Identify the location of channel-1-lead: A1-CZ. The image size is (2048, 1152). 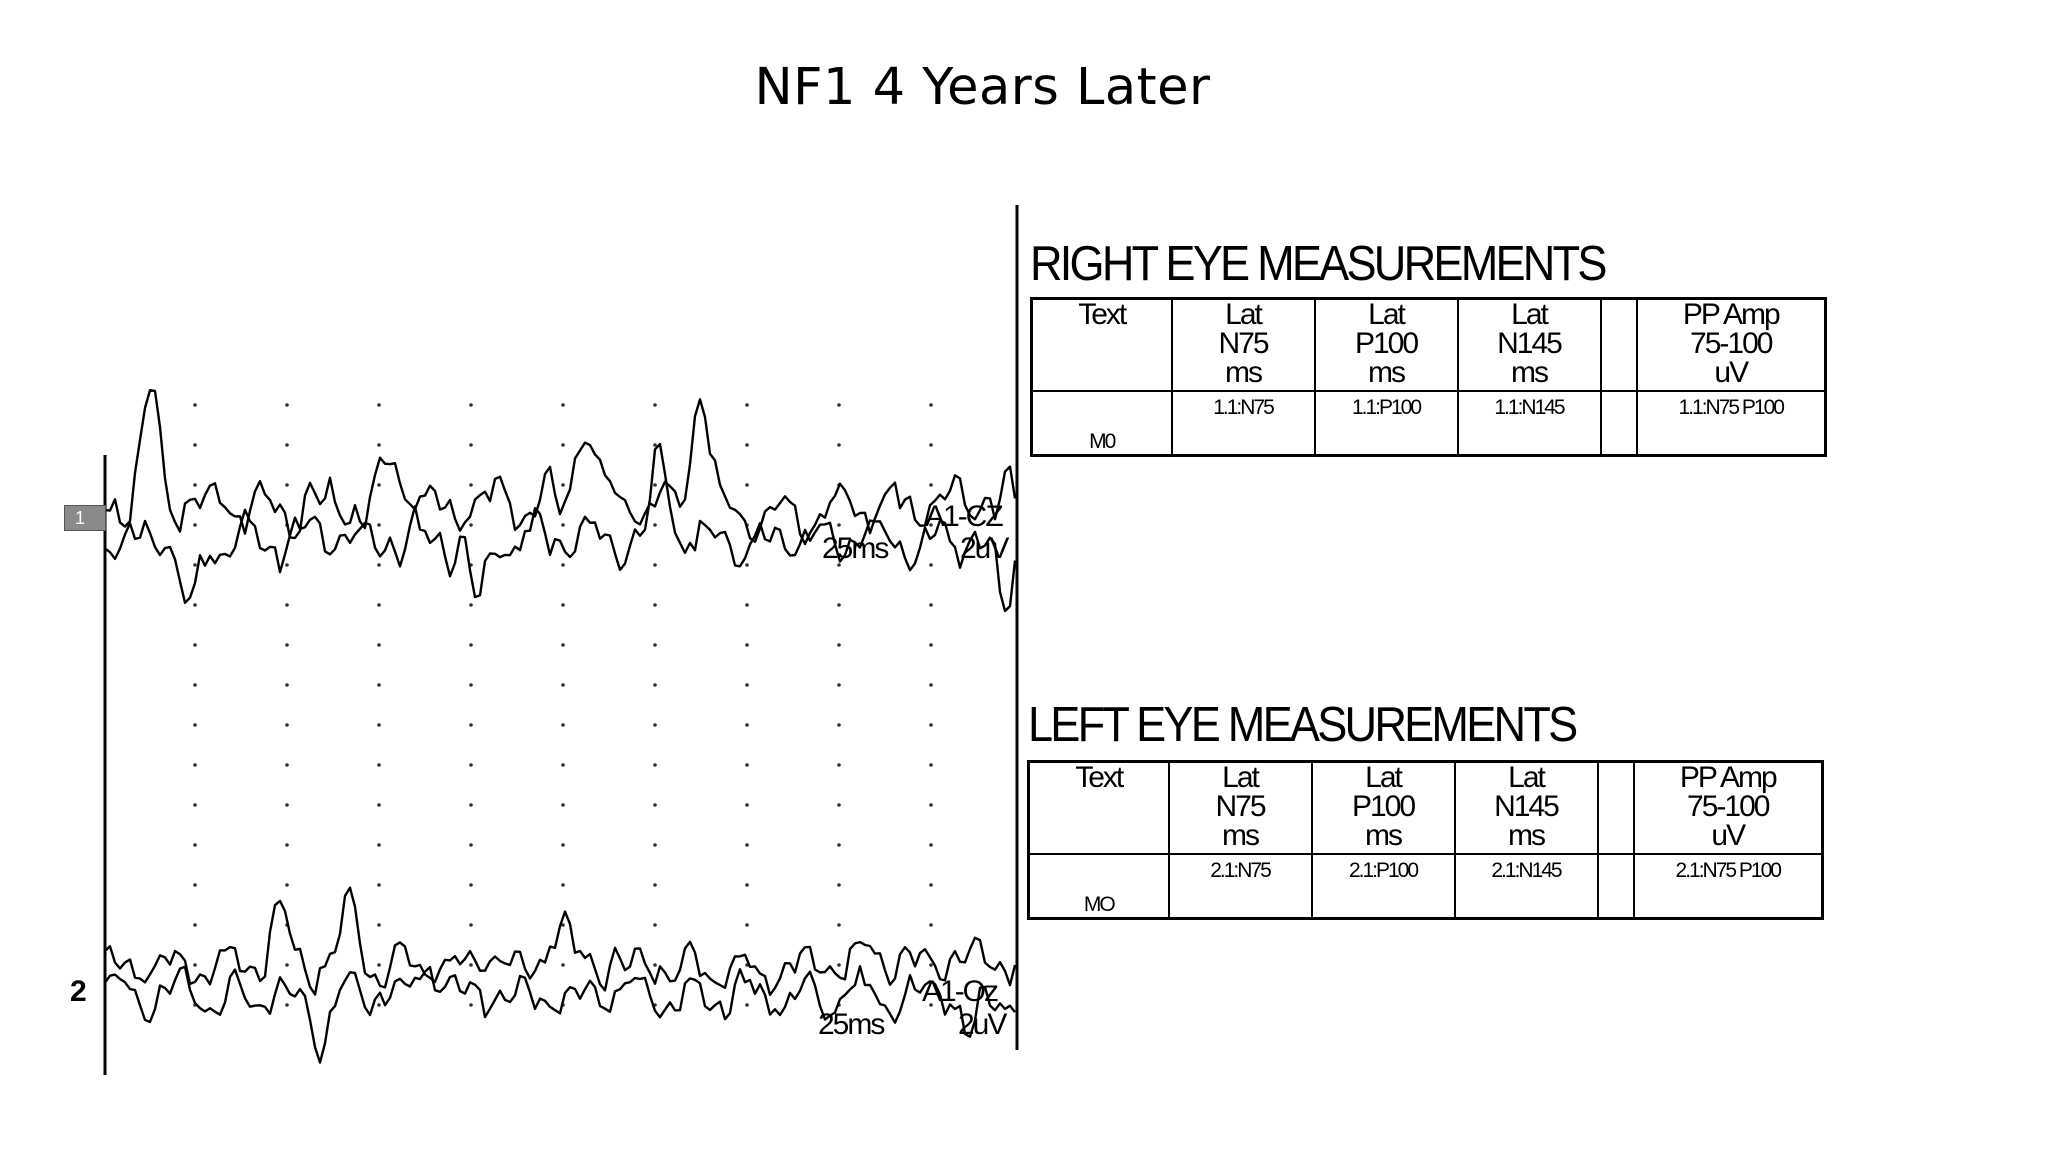
(964, 516).